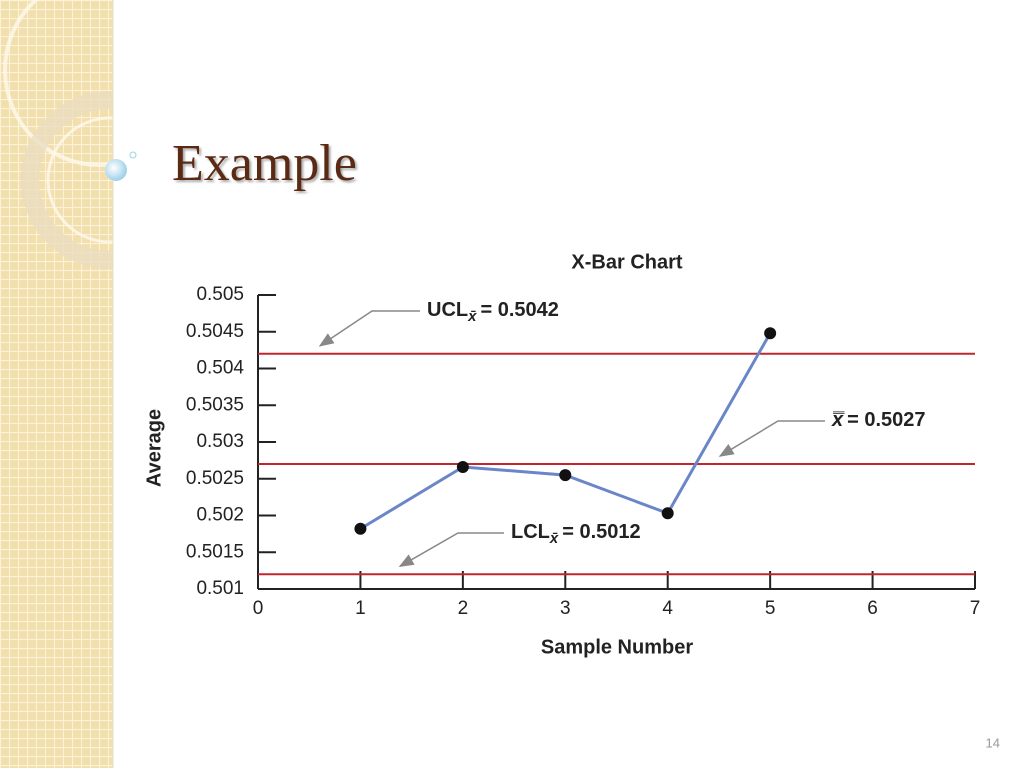 This screenshot has height=773, width=1024. What do you see at coordinates (975, 608) in the screenshot?
I see `x-tick-label: 7` at bounding box center [975, 608].